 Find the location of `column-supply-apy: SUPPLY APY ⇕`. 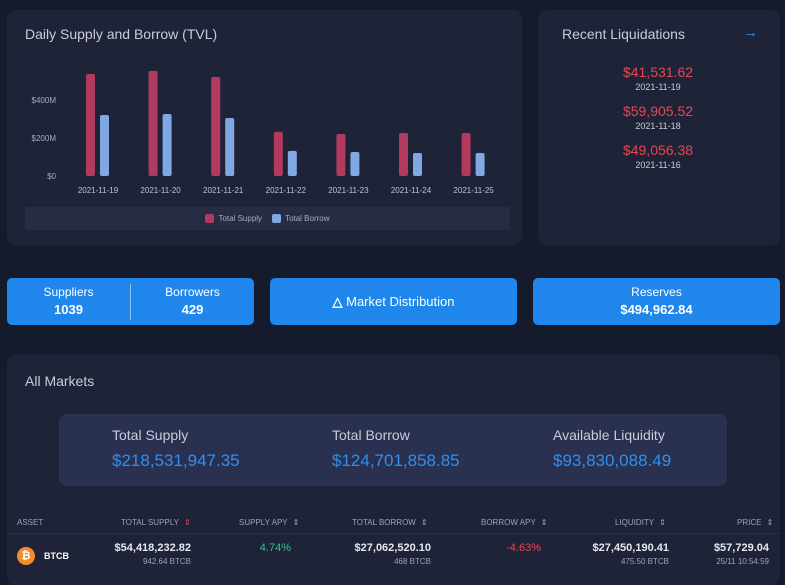

column-supply-apy: SUPPLY APY ⇕ is located at coordinates (269, 522).